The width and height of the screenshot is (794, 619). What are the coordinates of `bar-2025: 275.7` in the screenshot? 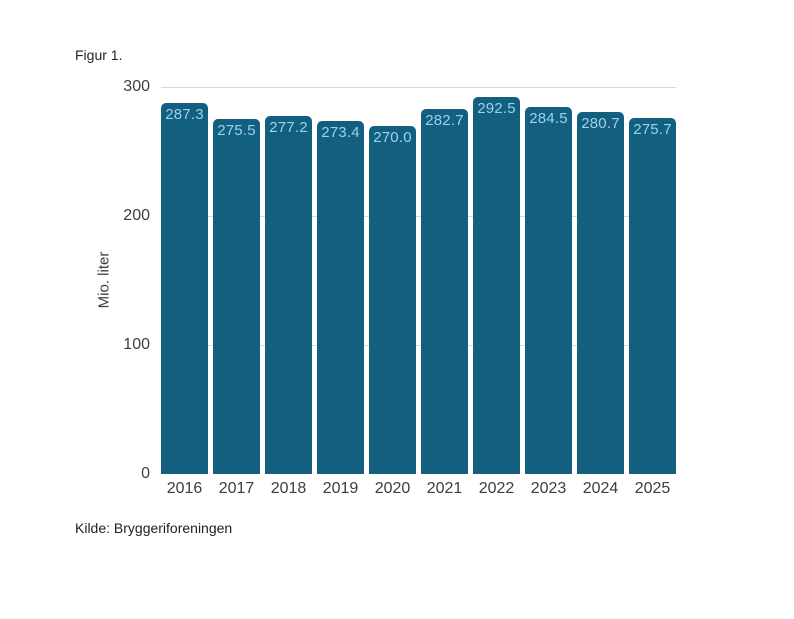 It's located at (652, 296).